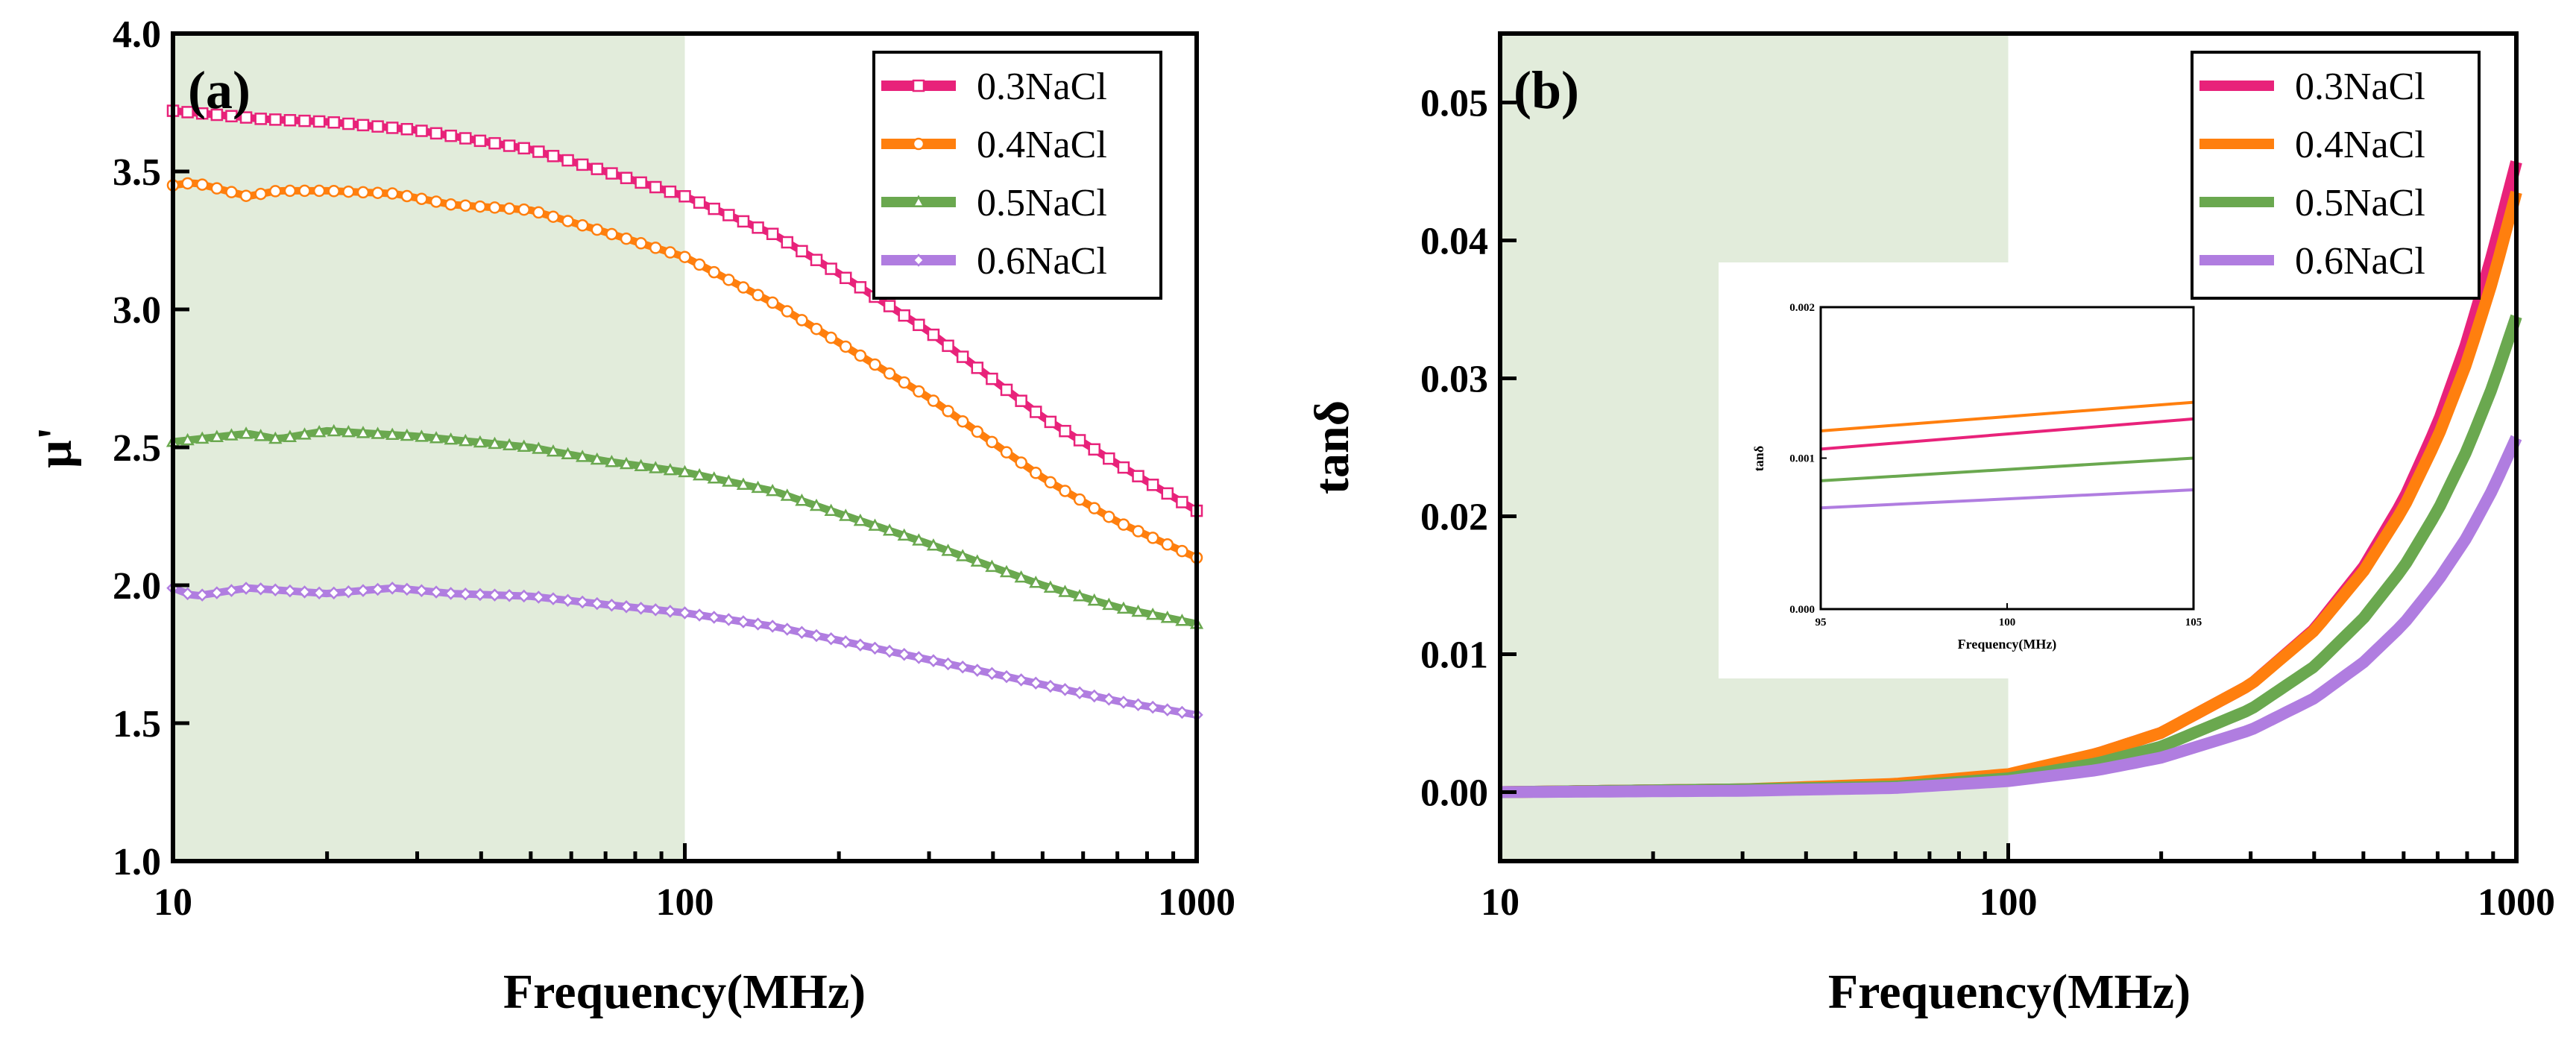  I want to click on panel-a-y-axis-title: μ', so click(55, 447).